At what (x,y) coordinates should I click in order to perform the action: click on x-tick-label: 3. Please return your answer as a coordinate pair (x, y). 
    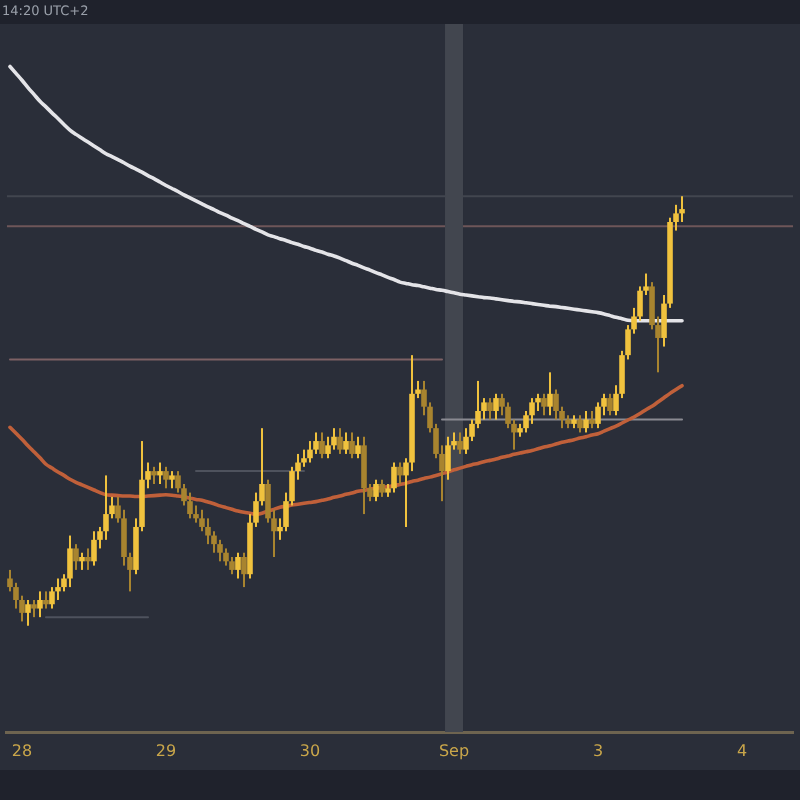
    Looking at the image, I should click on (598, 750).